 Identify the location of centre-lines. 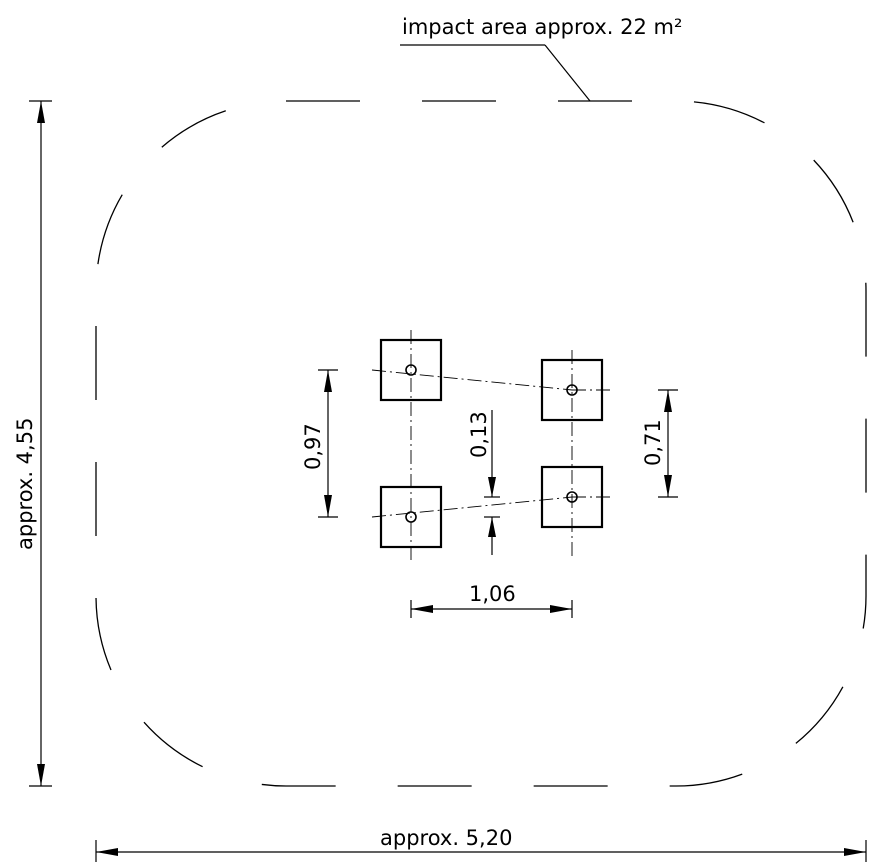
(491, 445).